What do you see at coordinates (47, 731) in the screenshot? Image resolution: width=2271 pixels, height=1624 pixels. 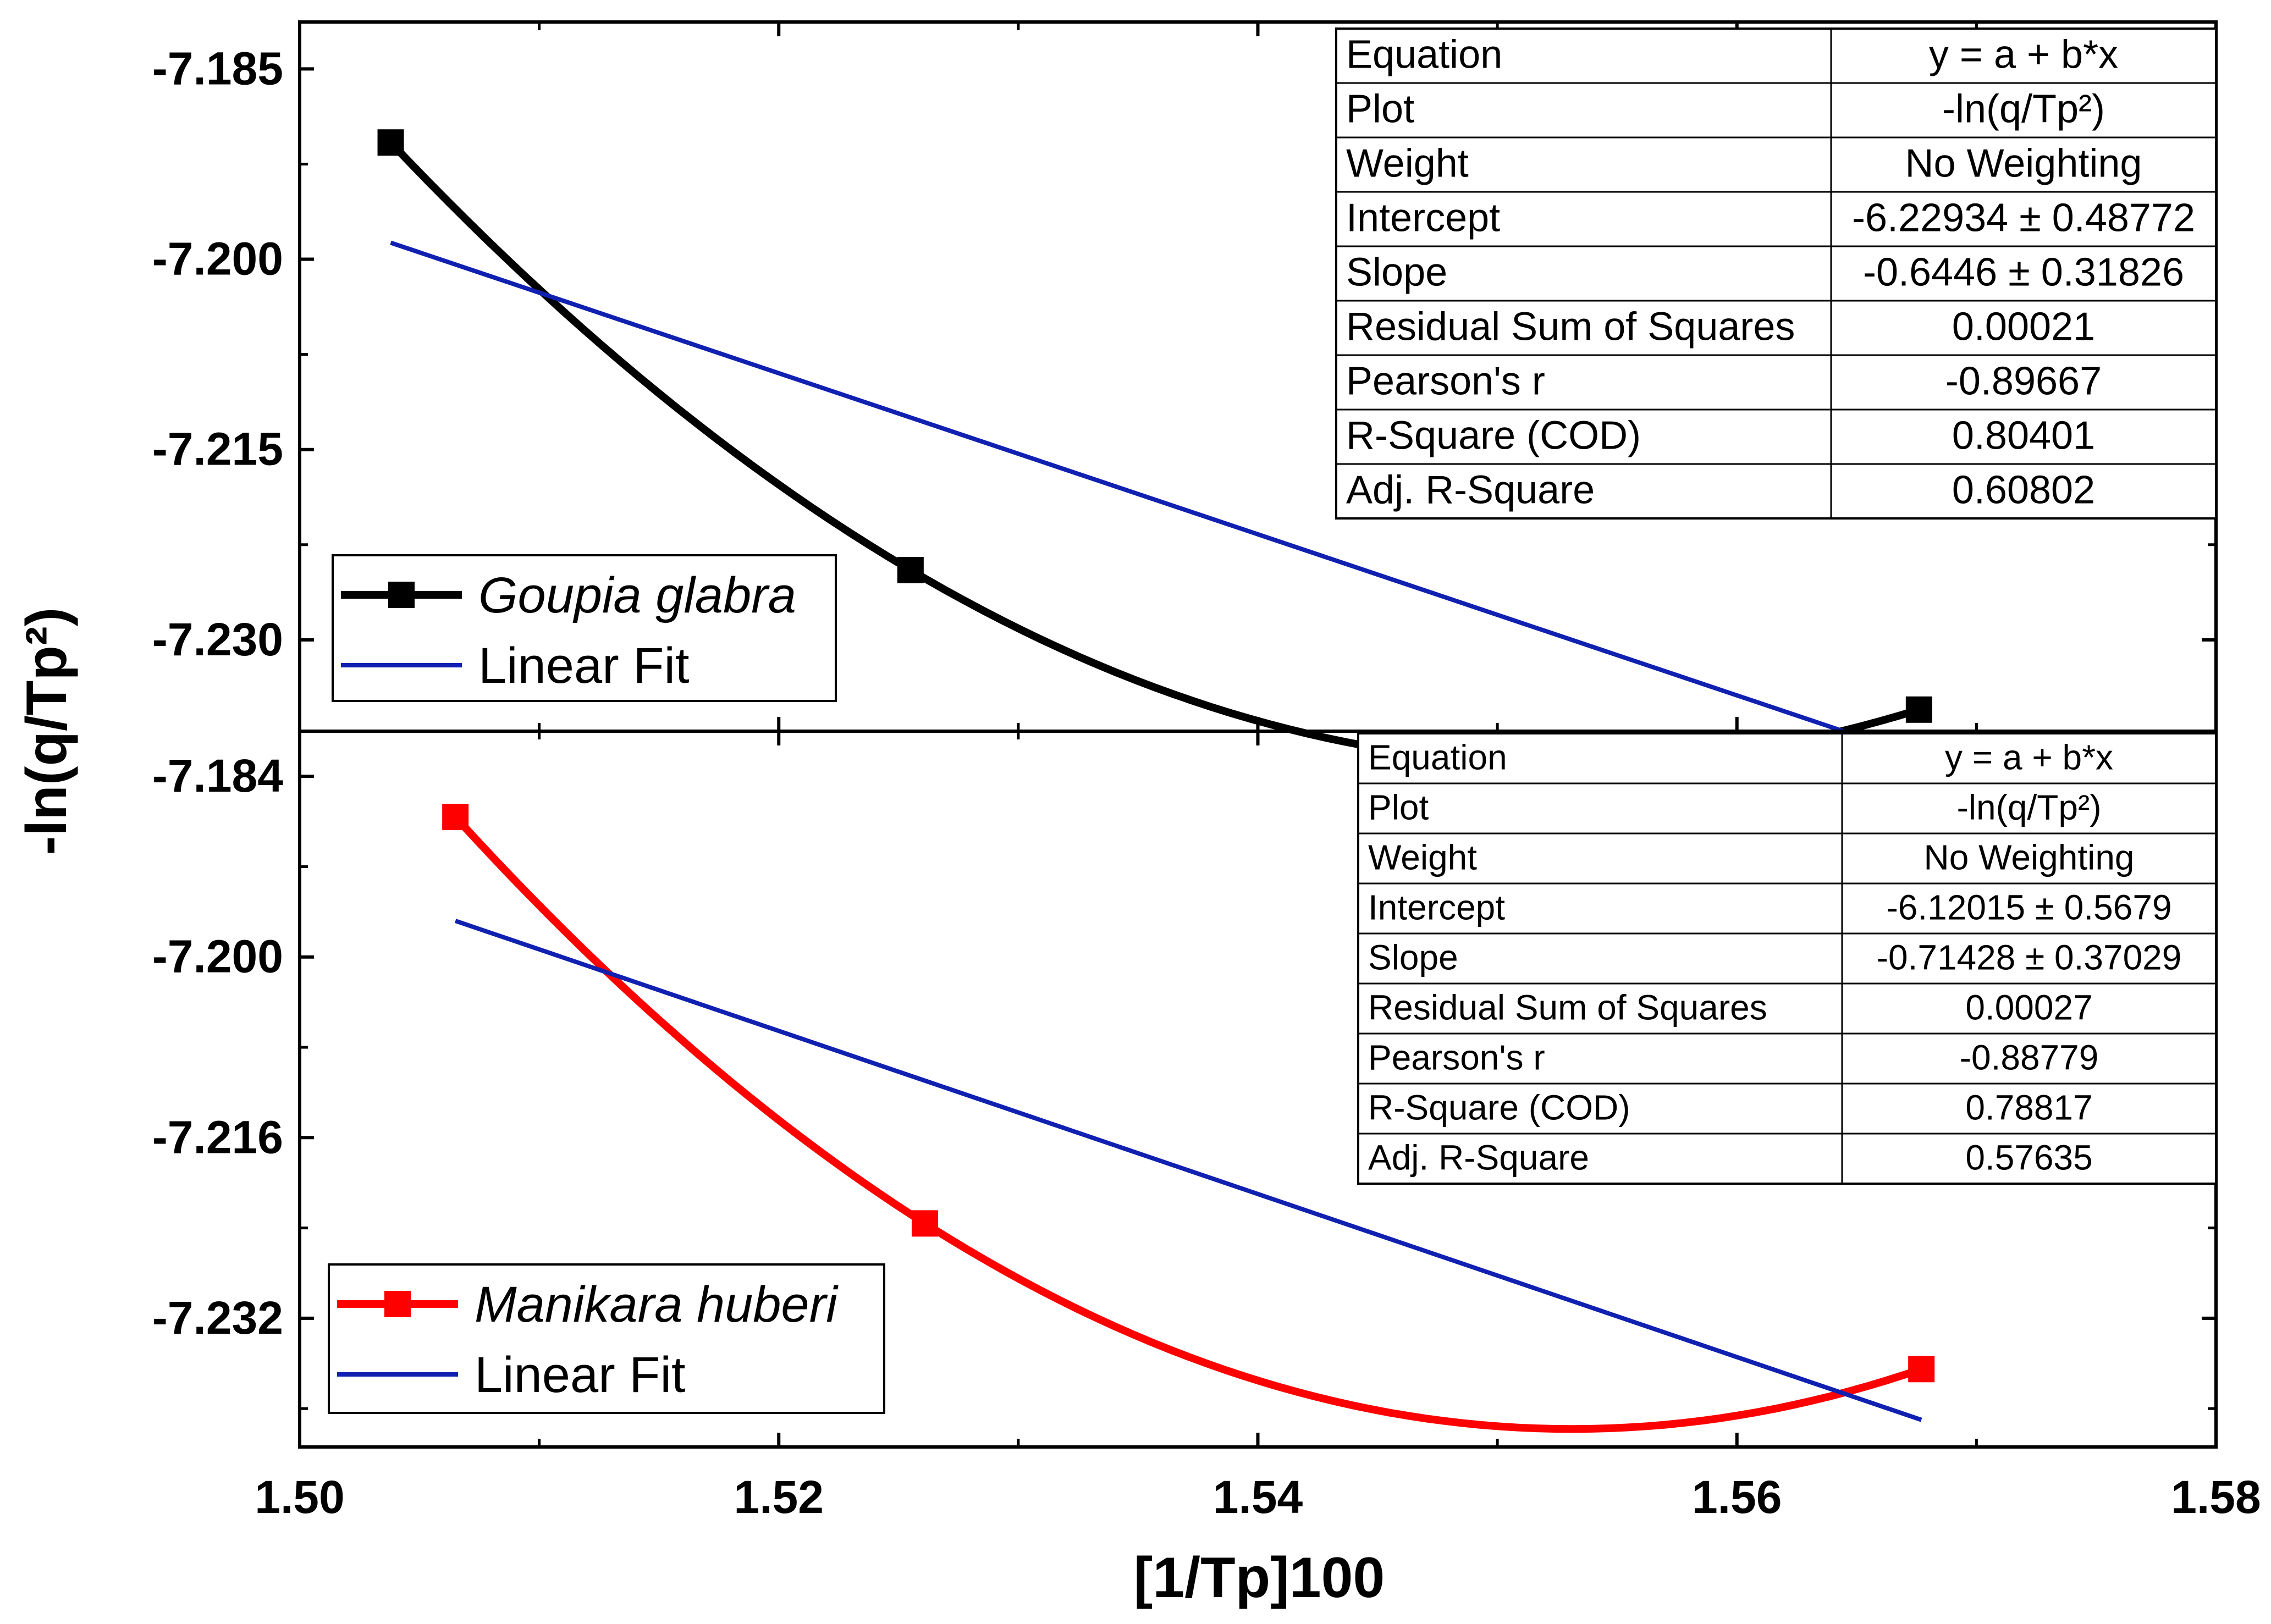 I see `y-axis-title: -ln(q/Tp²)` at bounding box center [47, 731].